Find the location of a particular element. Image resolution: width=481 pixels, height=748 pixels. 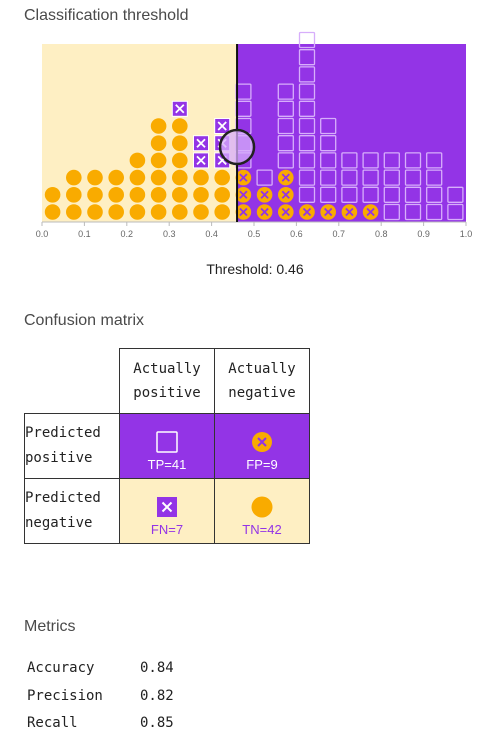

metric-value: 0.82 is located at coordinates (157, 695).